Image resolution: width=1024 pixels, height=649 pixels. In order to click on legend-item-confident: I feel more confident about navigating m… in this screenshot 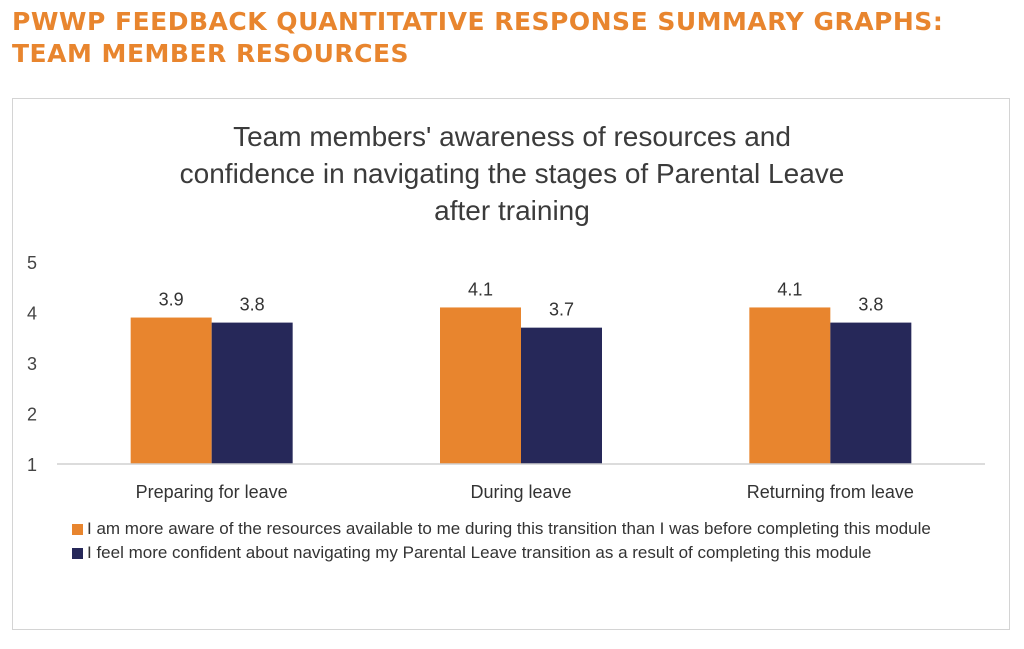, I will do `click(522, 553)`.